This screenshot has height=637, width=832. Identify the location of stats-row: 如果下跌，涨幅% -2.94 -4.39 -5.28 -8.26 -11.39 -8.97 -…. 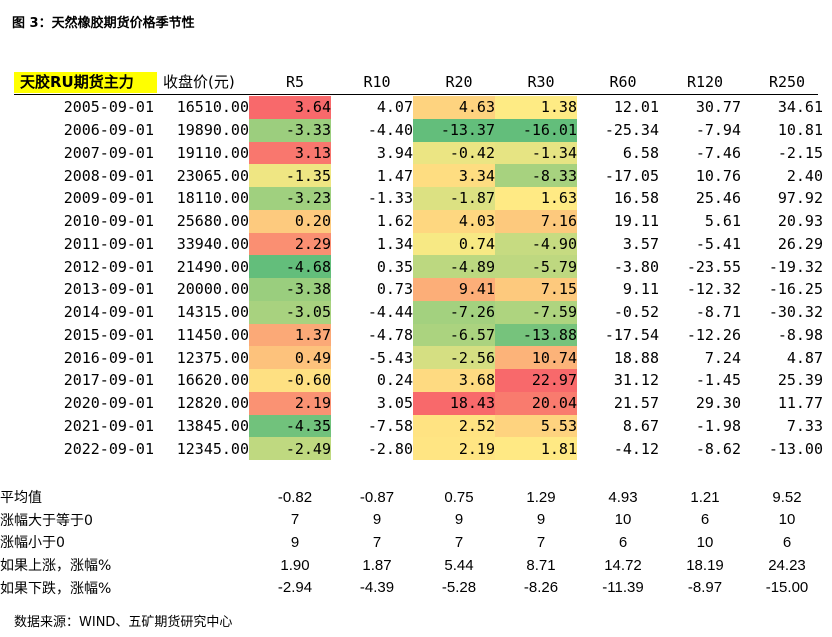
(414, 587).